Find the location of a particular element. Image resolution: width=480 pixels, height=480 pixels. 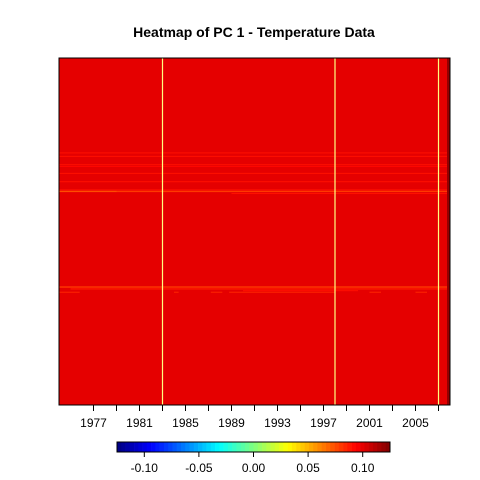

x-tick-label: 1993 is located at coordinates (277, 423).